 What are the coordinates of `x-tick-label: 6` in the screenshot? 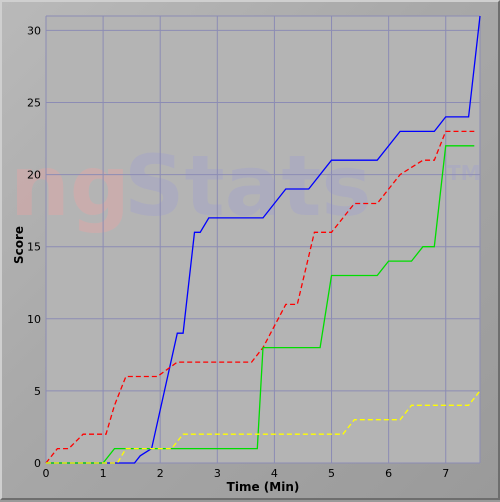 It's located at (388, 473).